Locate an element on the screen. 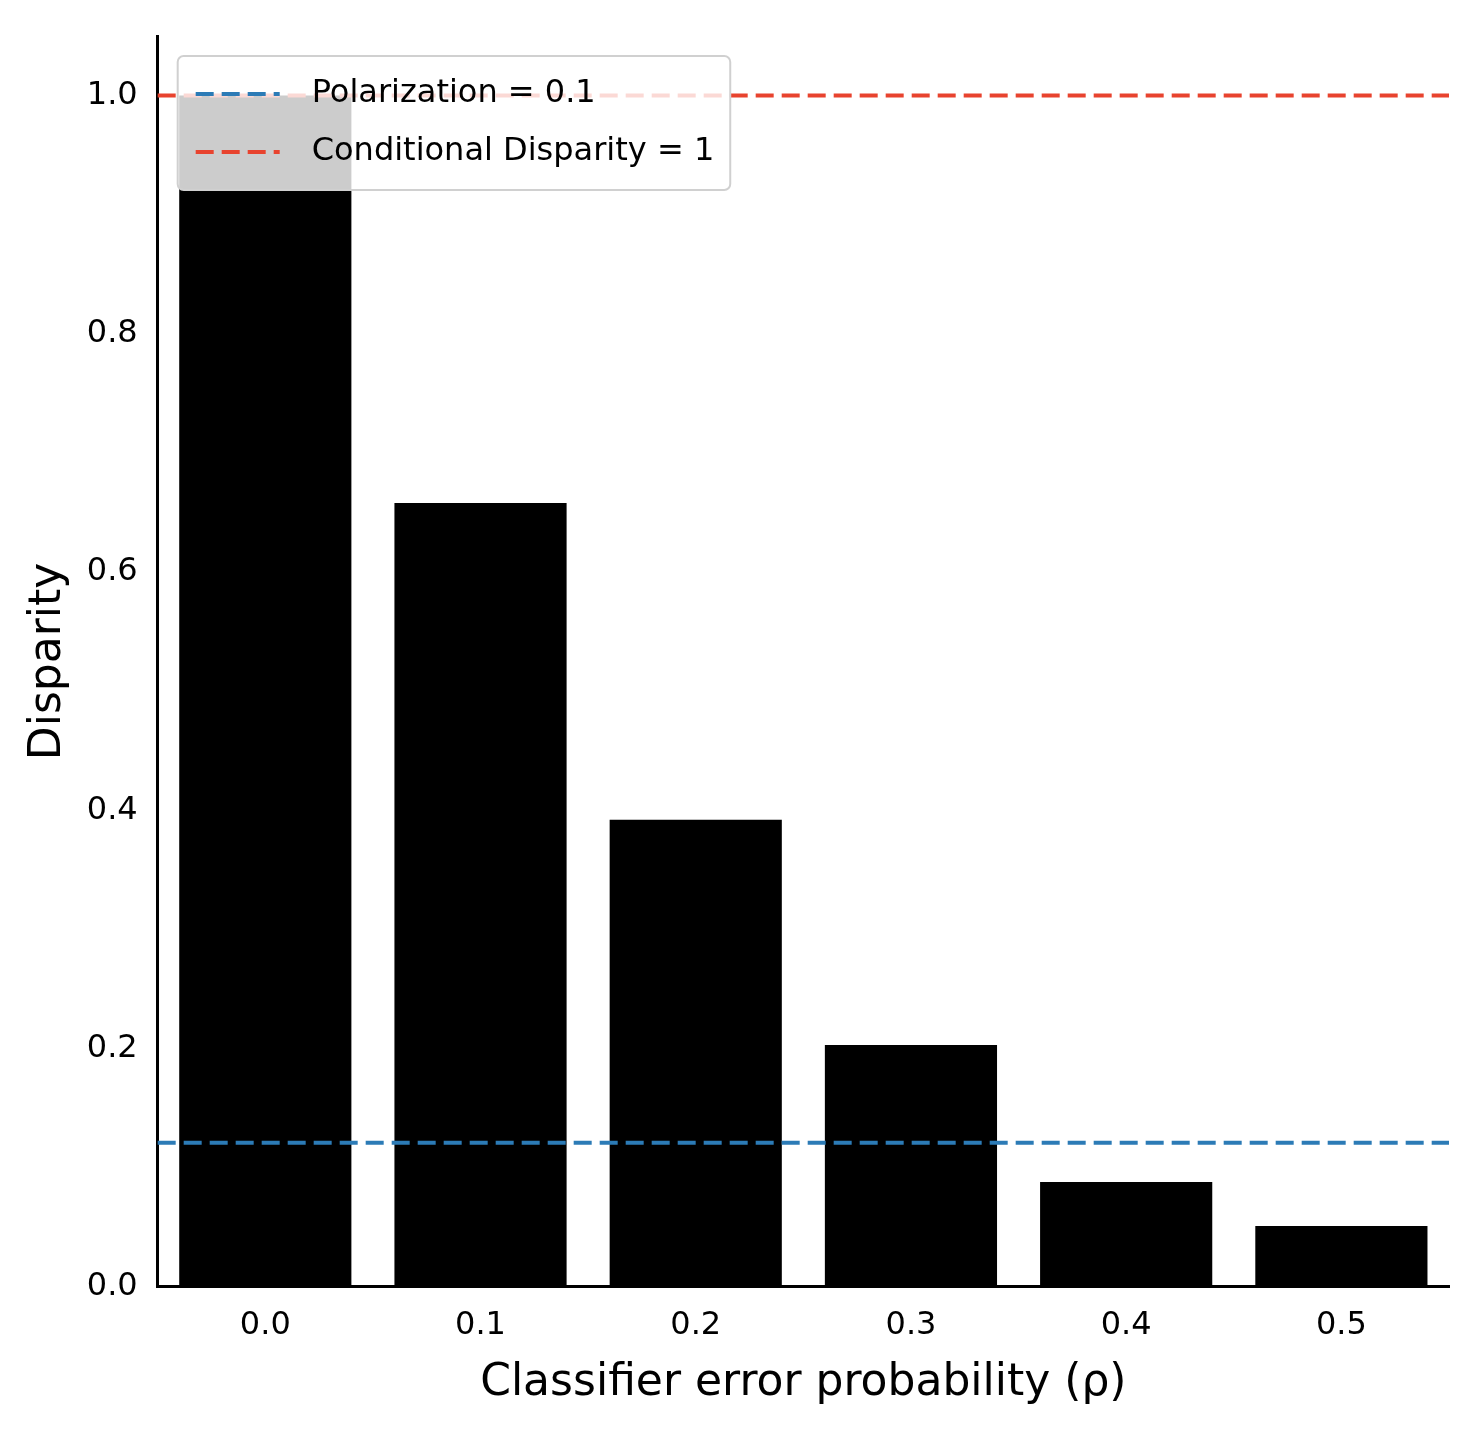 The height and width of the screenshot is (1432, 1469). x-tick-label: 0.5 is located at coordinates (1341, 1323).